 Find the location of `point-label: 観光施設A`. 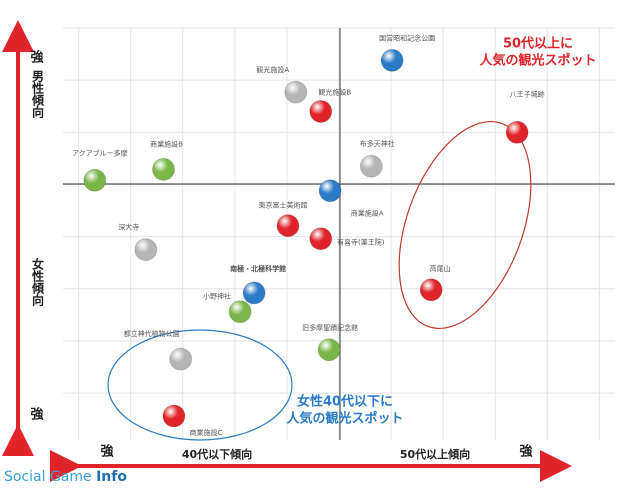

point-label: 観光施設A is located at coordinates (272, 69).